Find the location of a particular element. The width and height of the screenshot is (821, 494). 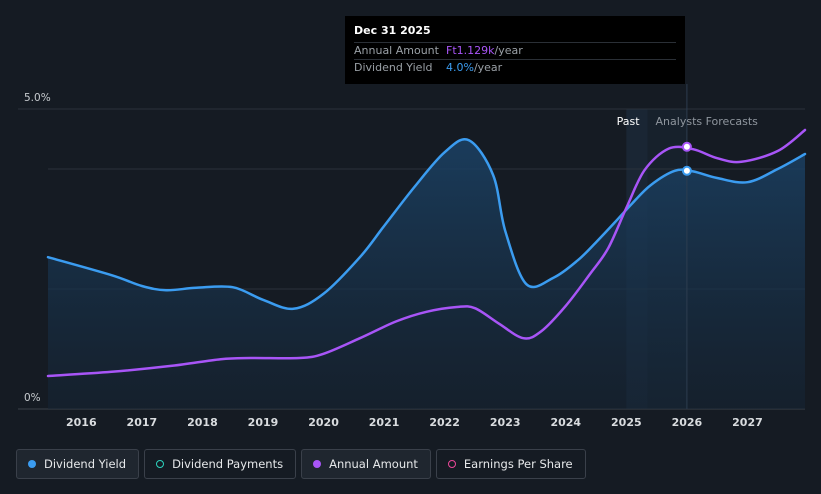

x-tick-label: 2021 is located at coordinates (384, 422).